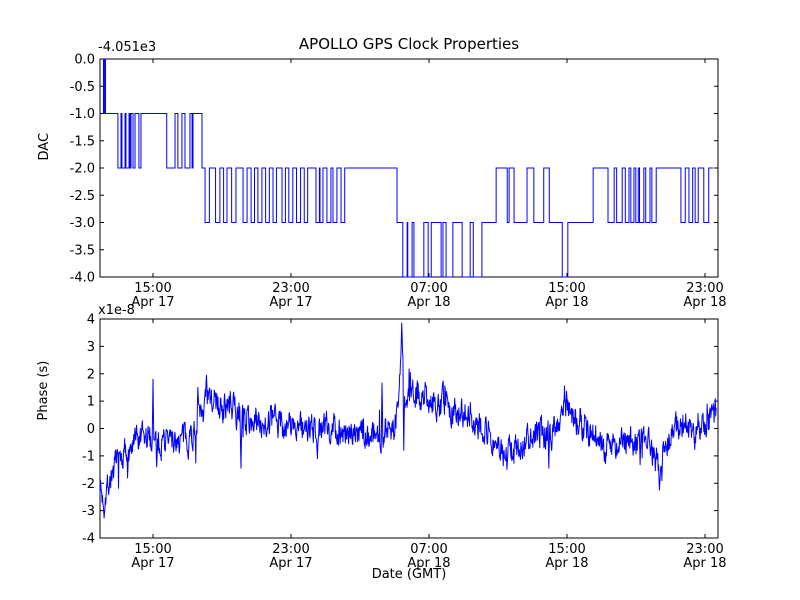  I want to click on top-y-tick-label: -4.0, so click(82, 278).